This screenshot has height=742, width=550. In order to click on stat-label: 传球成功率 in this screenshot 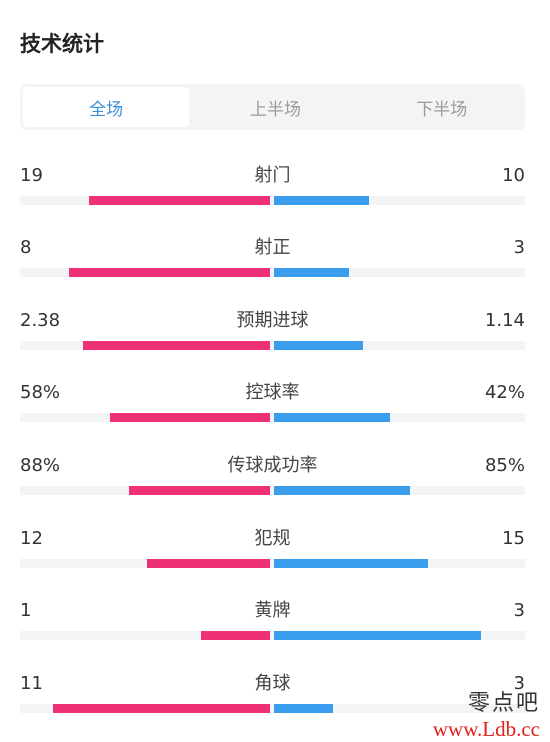, I will do `click(272, 465)`.